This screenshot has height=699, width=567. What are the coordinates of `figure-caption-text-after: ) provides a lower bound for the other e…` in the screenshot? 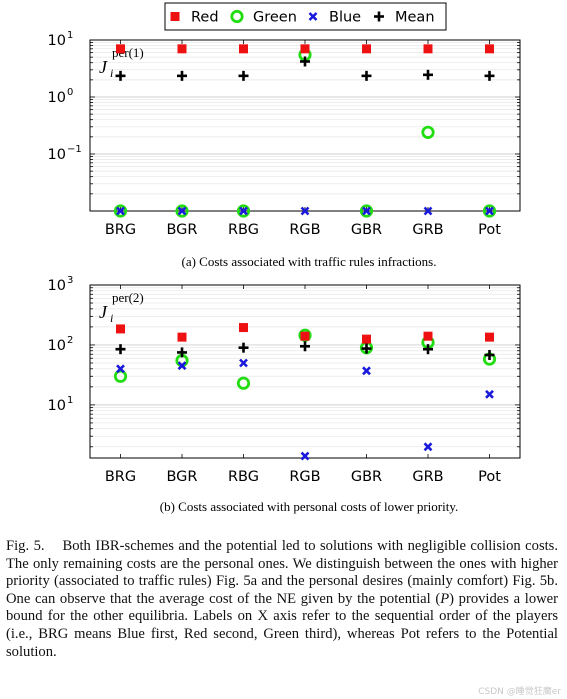 It's located at (282, 625).